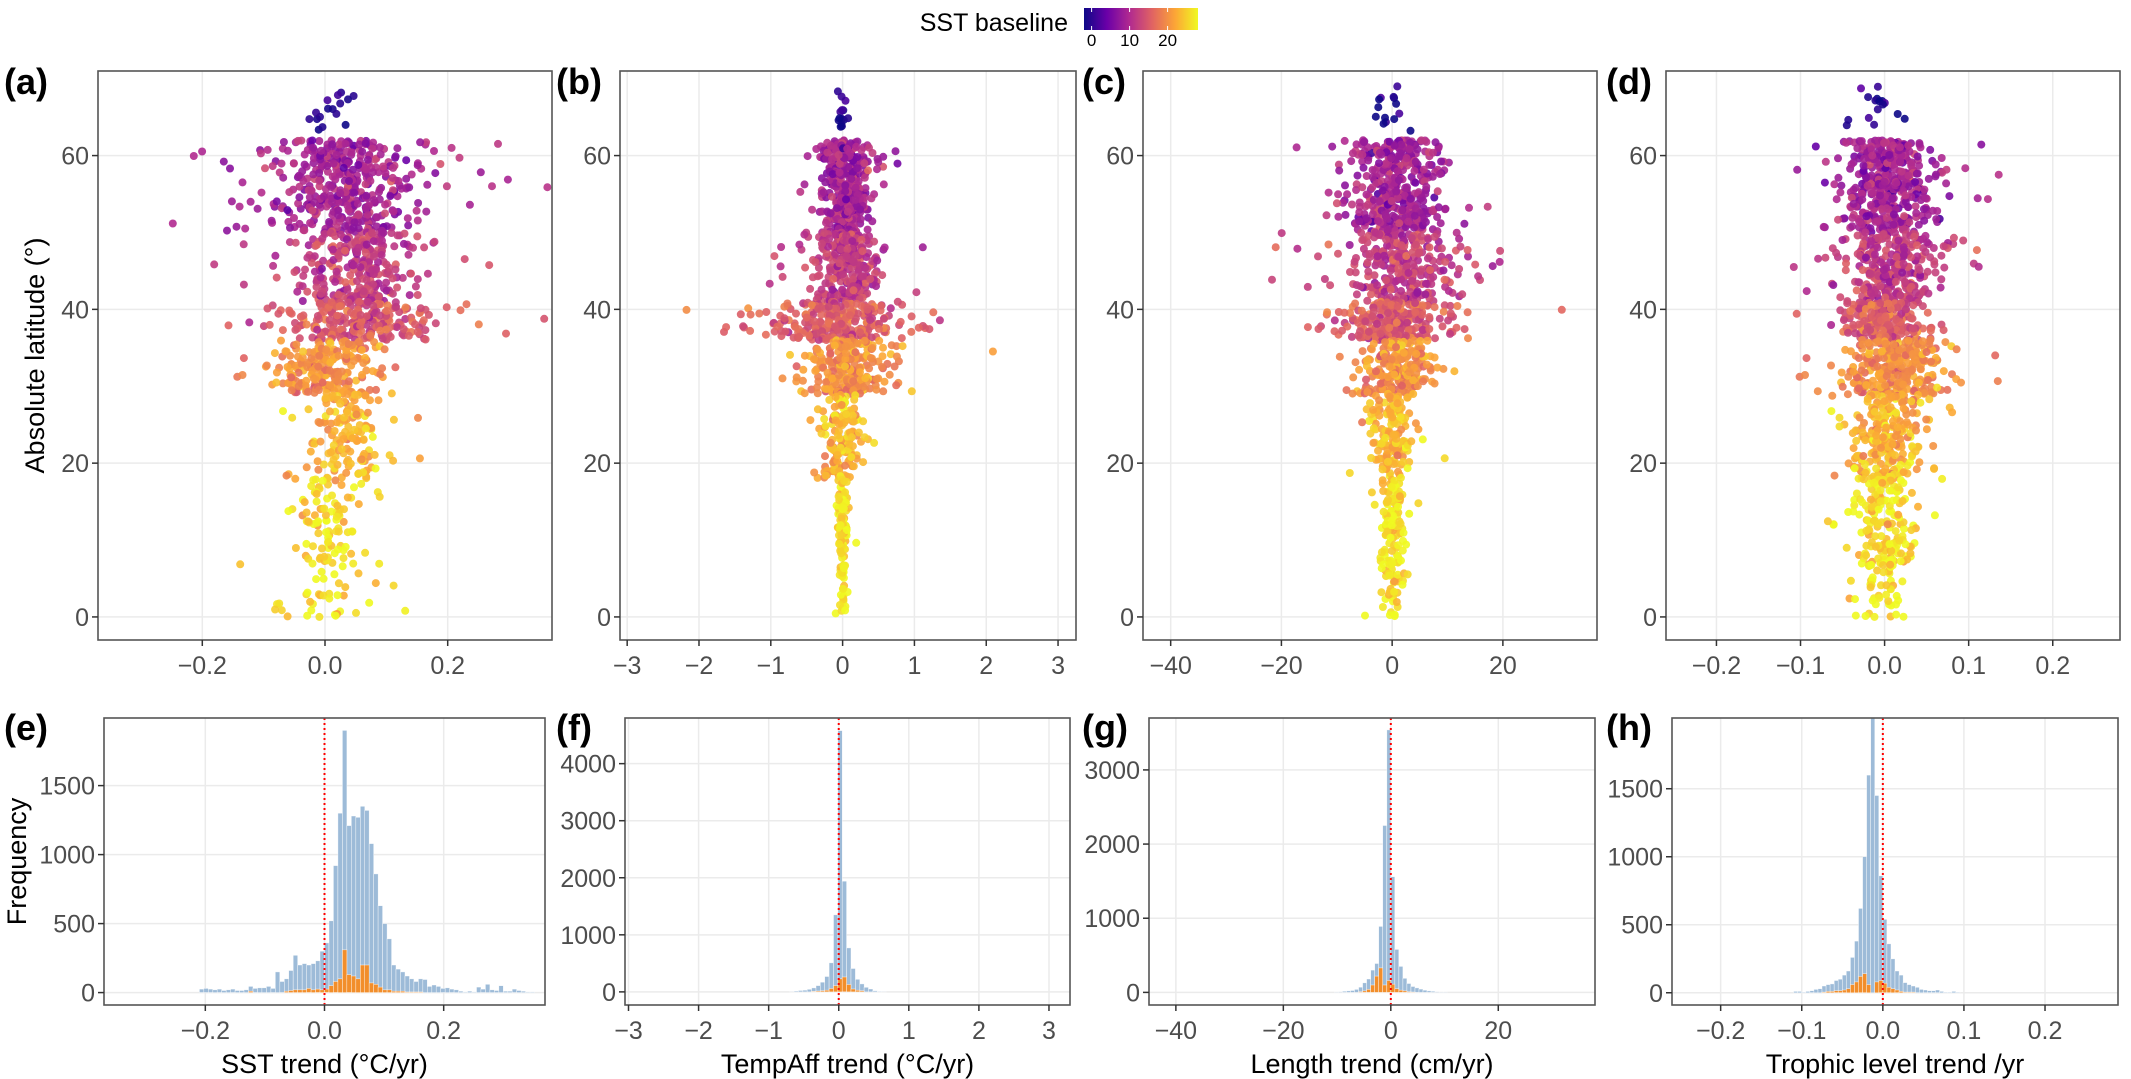 The width and height of the screenshot is (2131, 1079). Describe the element at coordinates (597, 310) in the screenshot. I see `y-tick-label: 40` at that location.